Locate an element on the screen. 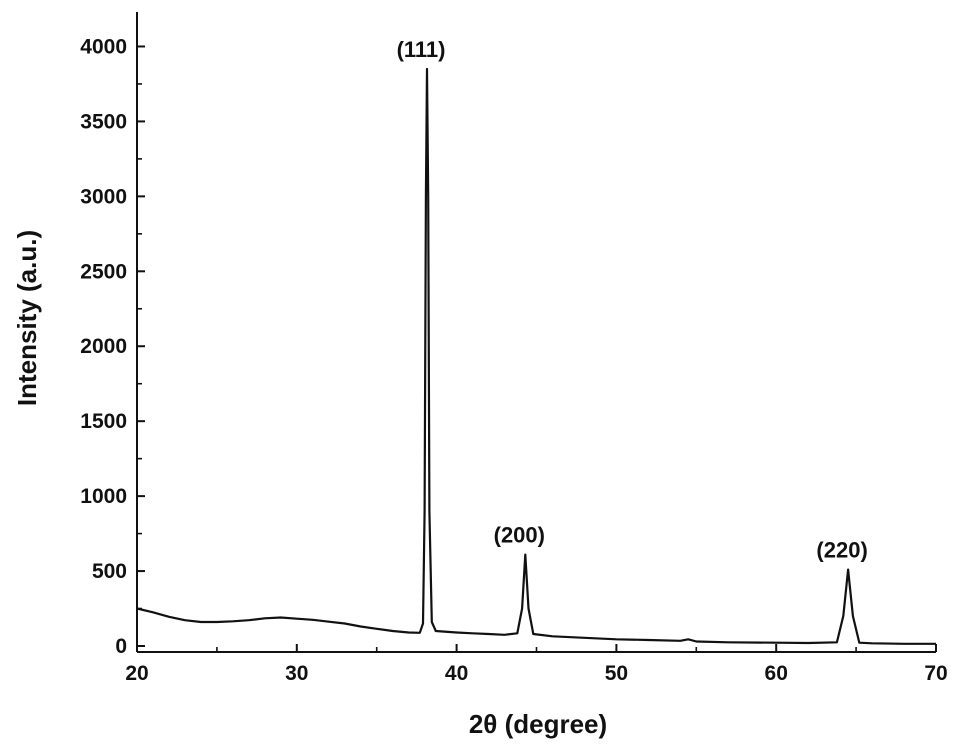 The height and width of the screenshot is (748, 962). y-axis-ticks: 0 500 1000 1500 2000 2500 3000 3500 4000 is located at coordinates (112, 346).